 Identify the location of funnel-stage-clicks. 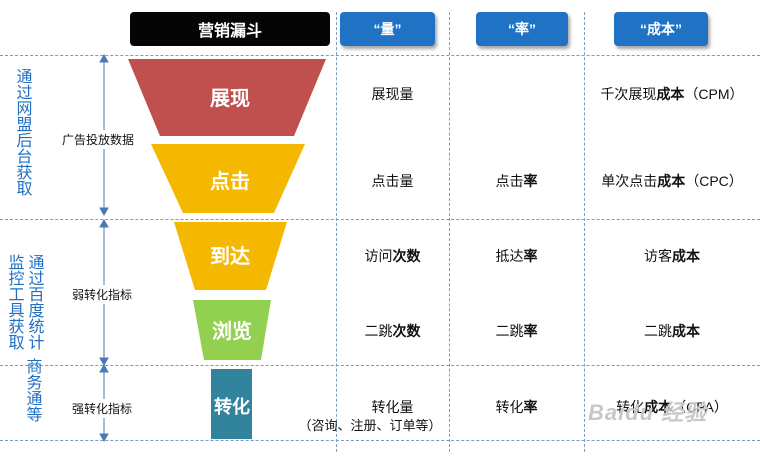
(228, 178).